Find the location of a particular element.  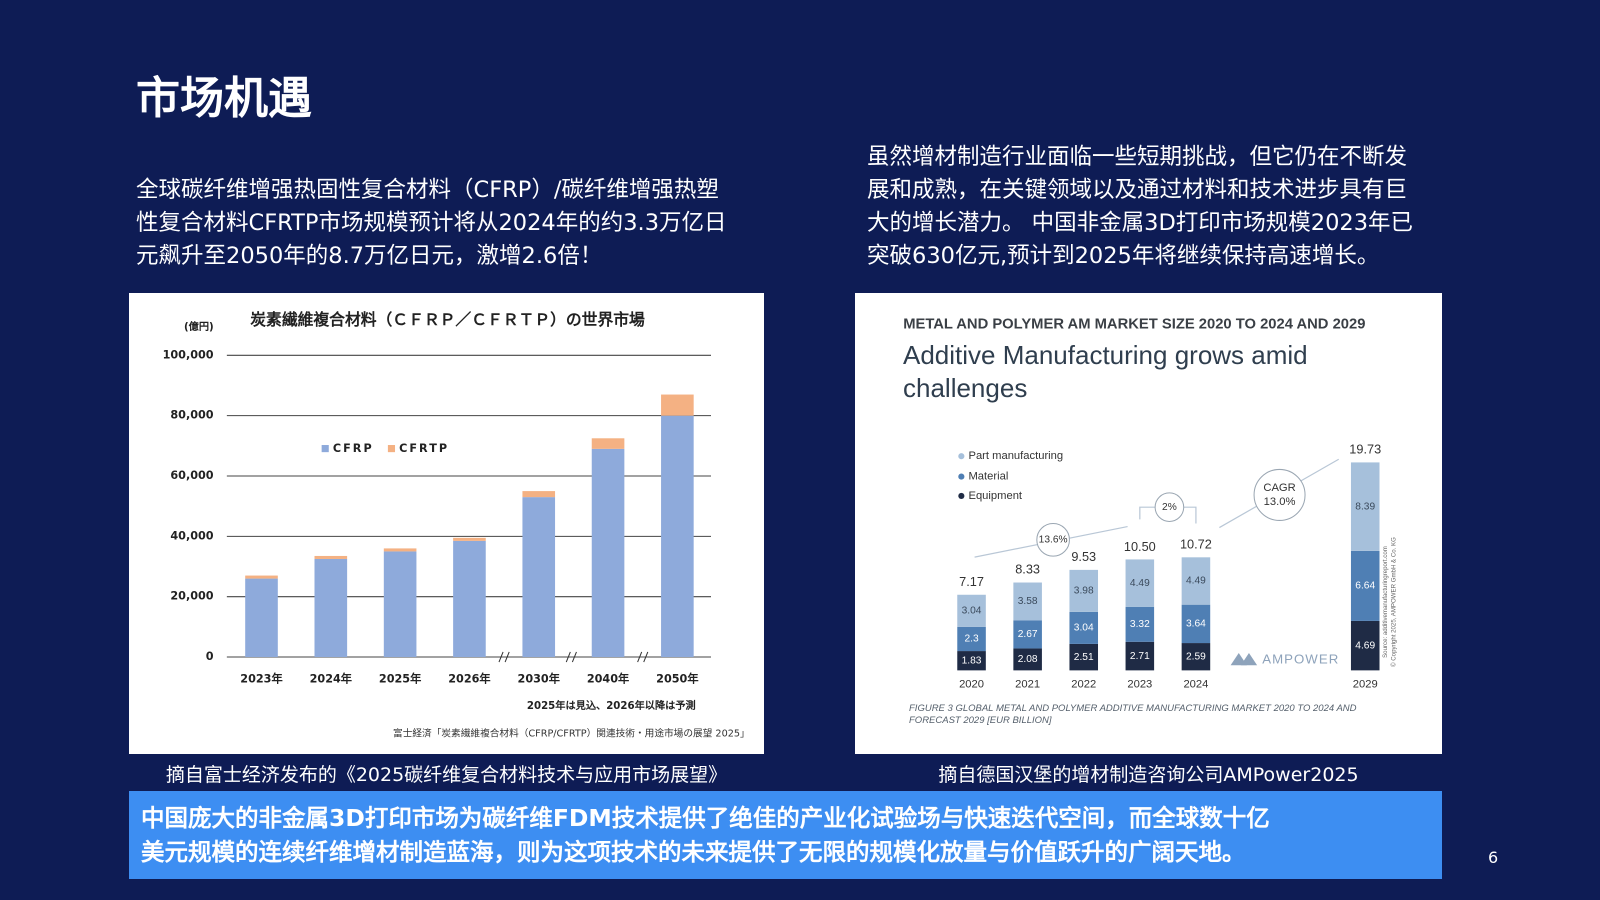

x-tick-label: 2020 is located at coordinates (971, 685).